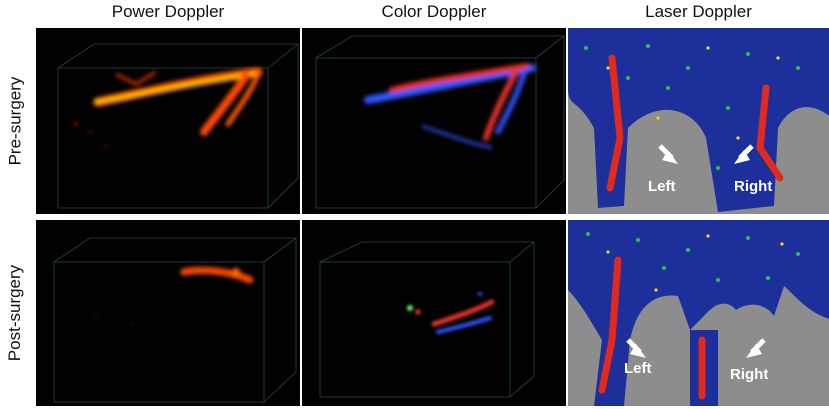  What do you see at coordinates (756, 348) in the screenshot?
I see `arrow-icon-right-post` at bounding box center [756, 348].